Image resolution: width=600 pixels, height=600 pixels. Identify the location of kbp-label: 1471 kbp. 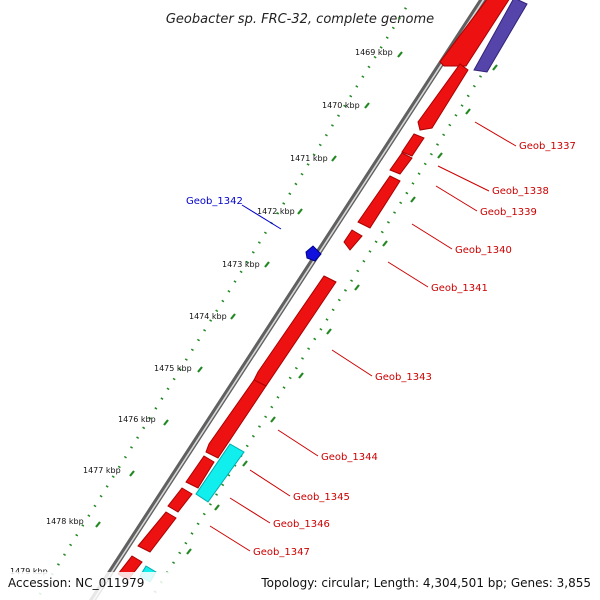
(309, 158).